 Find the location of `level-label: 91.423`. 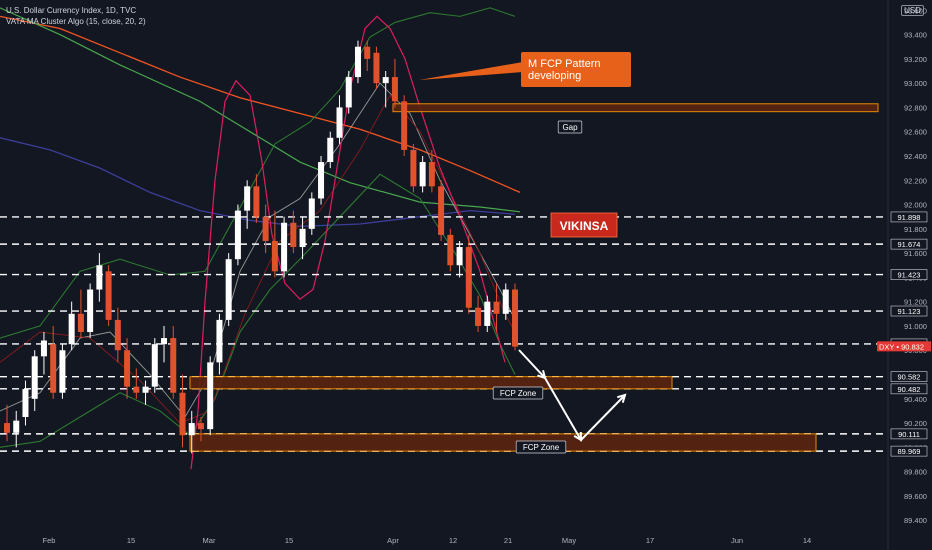

level-label: 91.423 is located at coordinates (909, 275).